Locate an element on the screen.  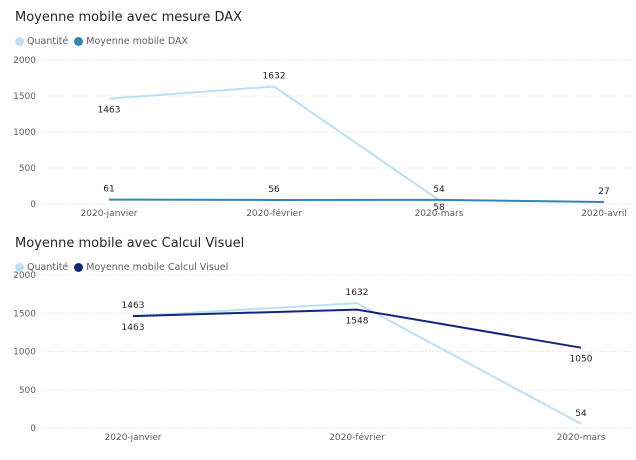
data-label: 1548 is located at coordinates (357, 322).